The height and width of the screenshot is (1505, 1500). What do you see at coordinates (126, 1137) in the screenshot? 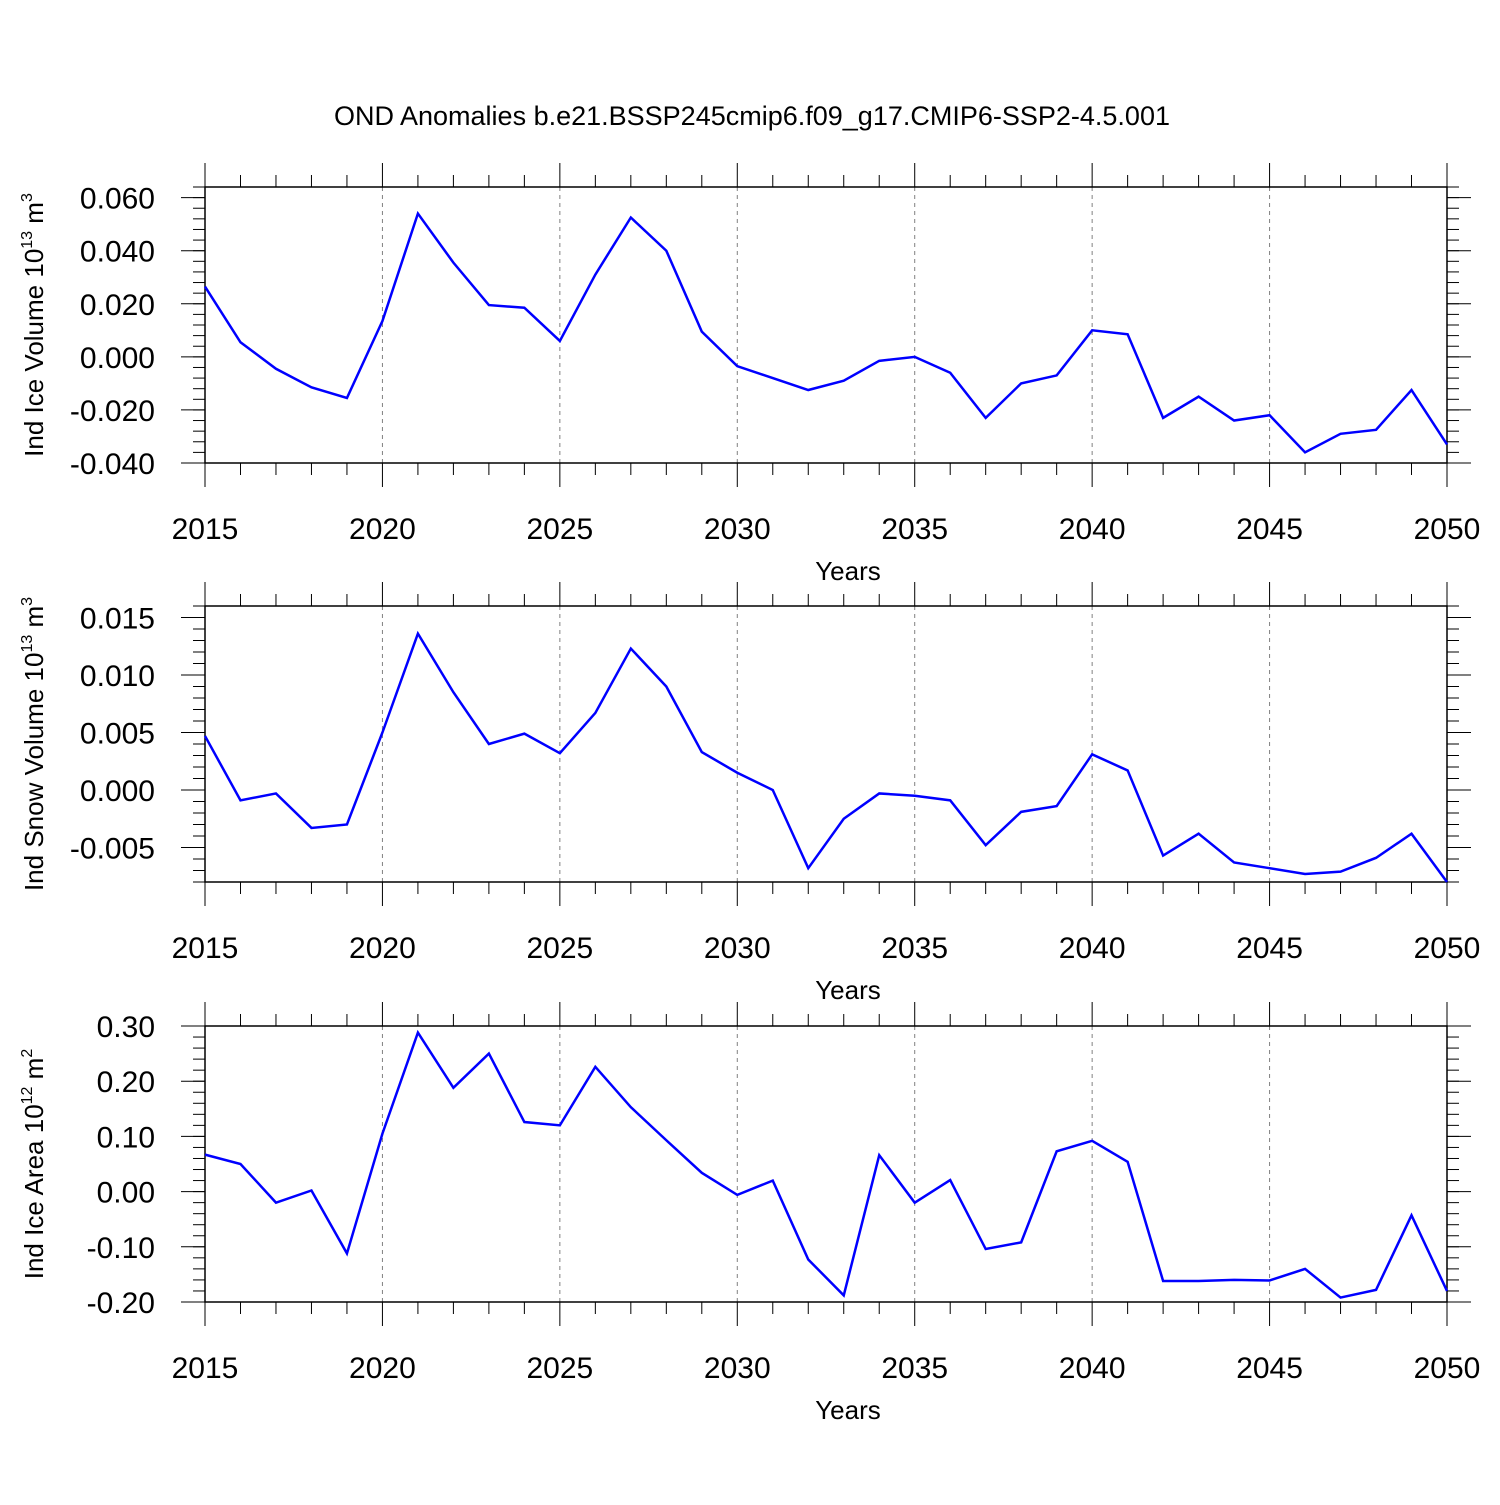
I see `y-tick-label: 0.10` at bounding box center [126, 1137].